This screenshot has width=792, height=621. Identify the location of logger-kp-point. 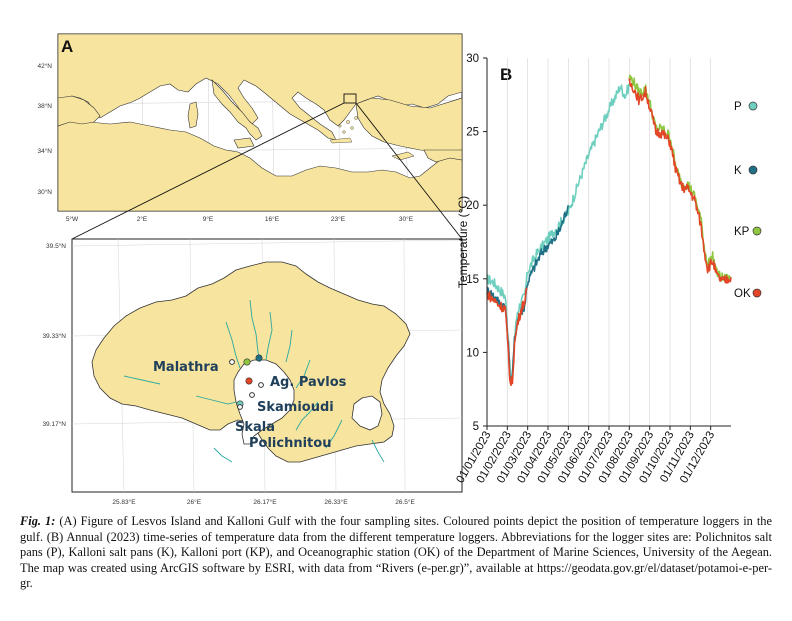
(247, 362).